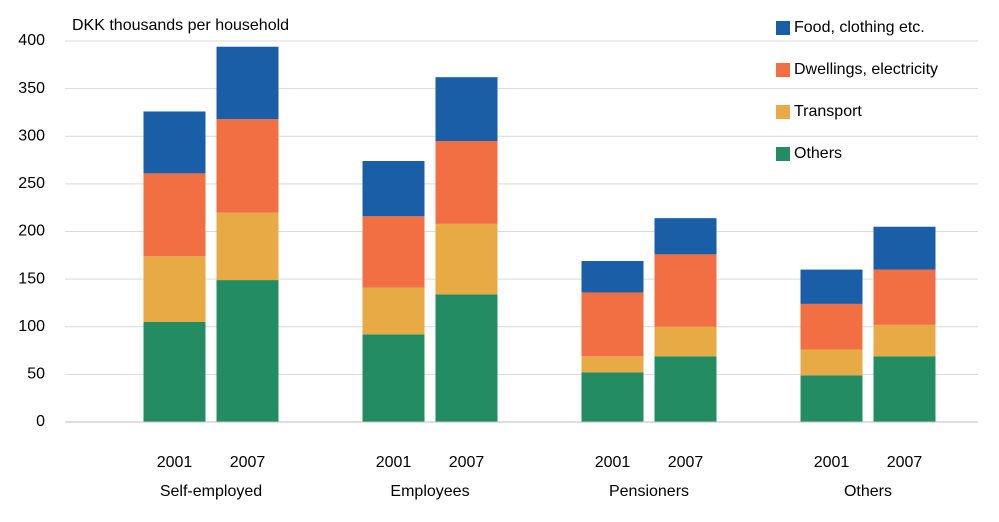 Image resolution: width=999 pixels, height=522 pixels. What do you see at coordinates (429, 491) in the screenshot?
I see `group-label: Employees` at bounding box center [429, 491].